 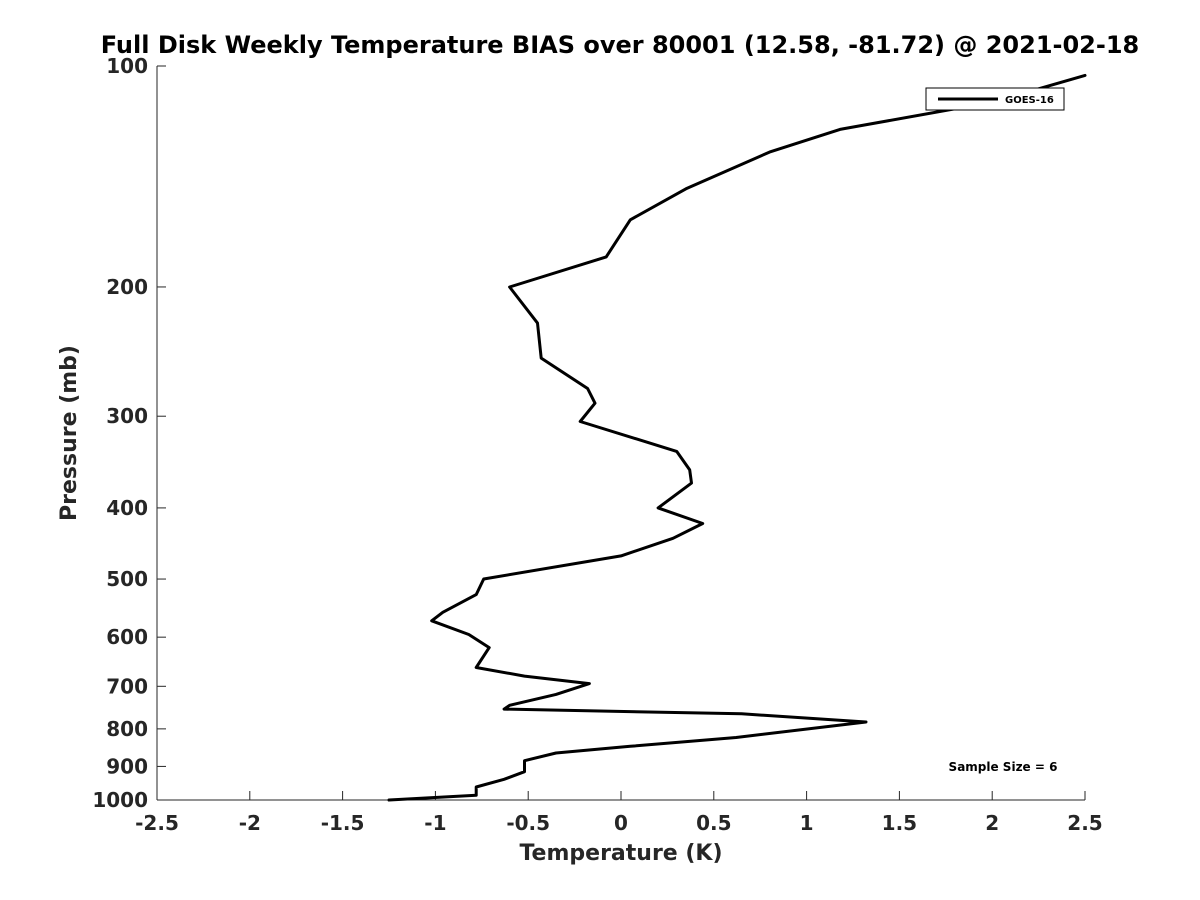 I want to click on x-tick-label: 1, so click(x=807, y=823).